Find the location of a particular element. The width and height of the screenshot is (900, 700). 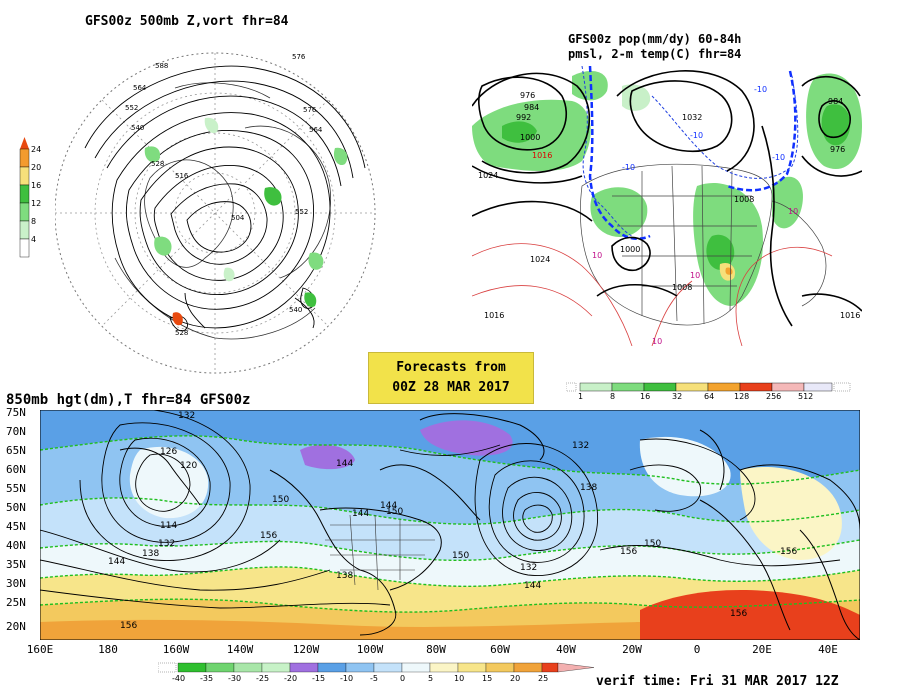

temp-scale-label: -20 is located at coordinates (291, 678).